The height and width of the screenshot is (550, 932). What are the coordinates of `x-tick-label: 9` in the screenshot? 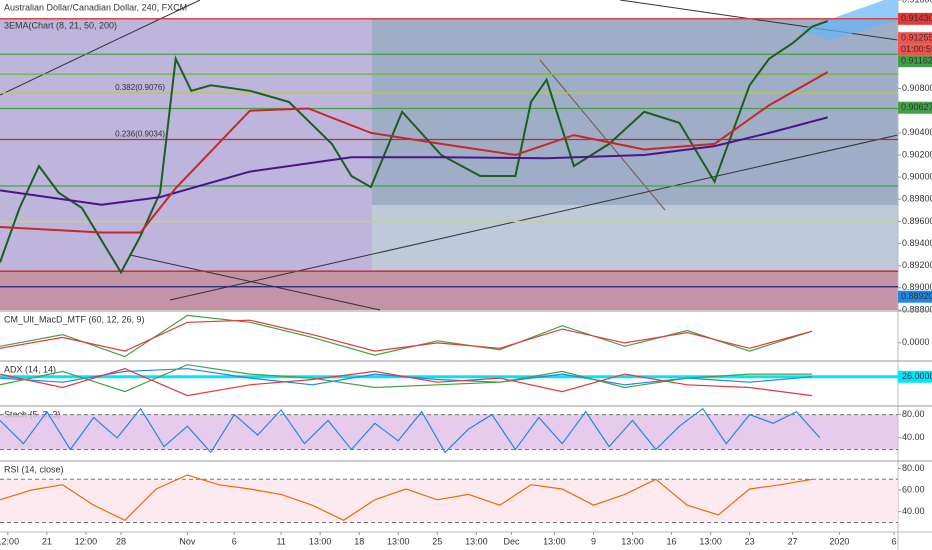 It's located at (593, 541).